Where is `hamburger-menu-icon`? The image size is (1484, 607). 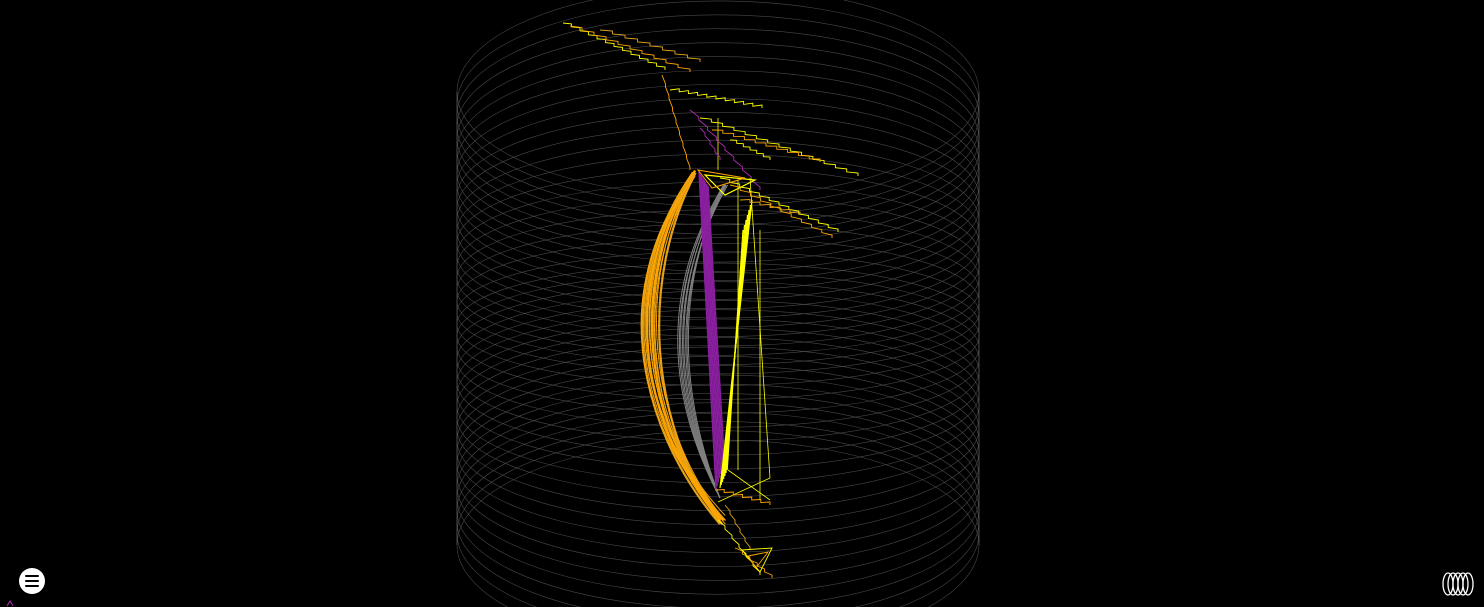
hamburger-menu-icon is located at coordinates (32, 581).